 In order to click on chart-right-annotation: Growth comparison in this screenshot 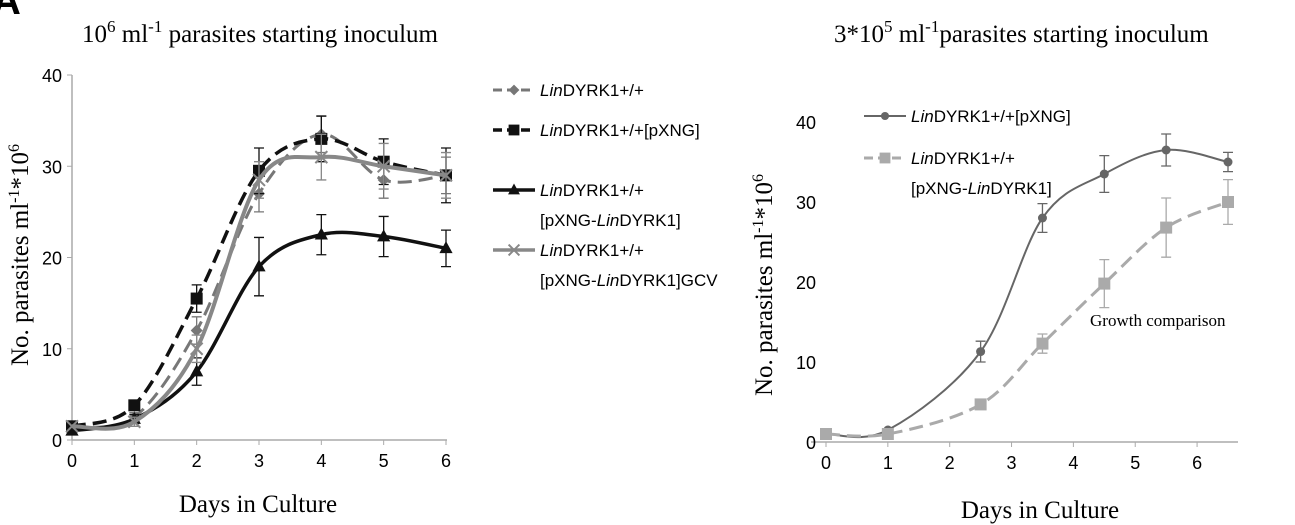, I will do `click(1158, 320)`.